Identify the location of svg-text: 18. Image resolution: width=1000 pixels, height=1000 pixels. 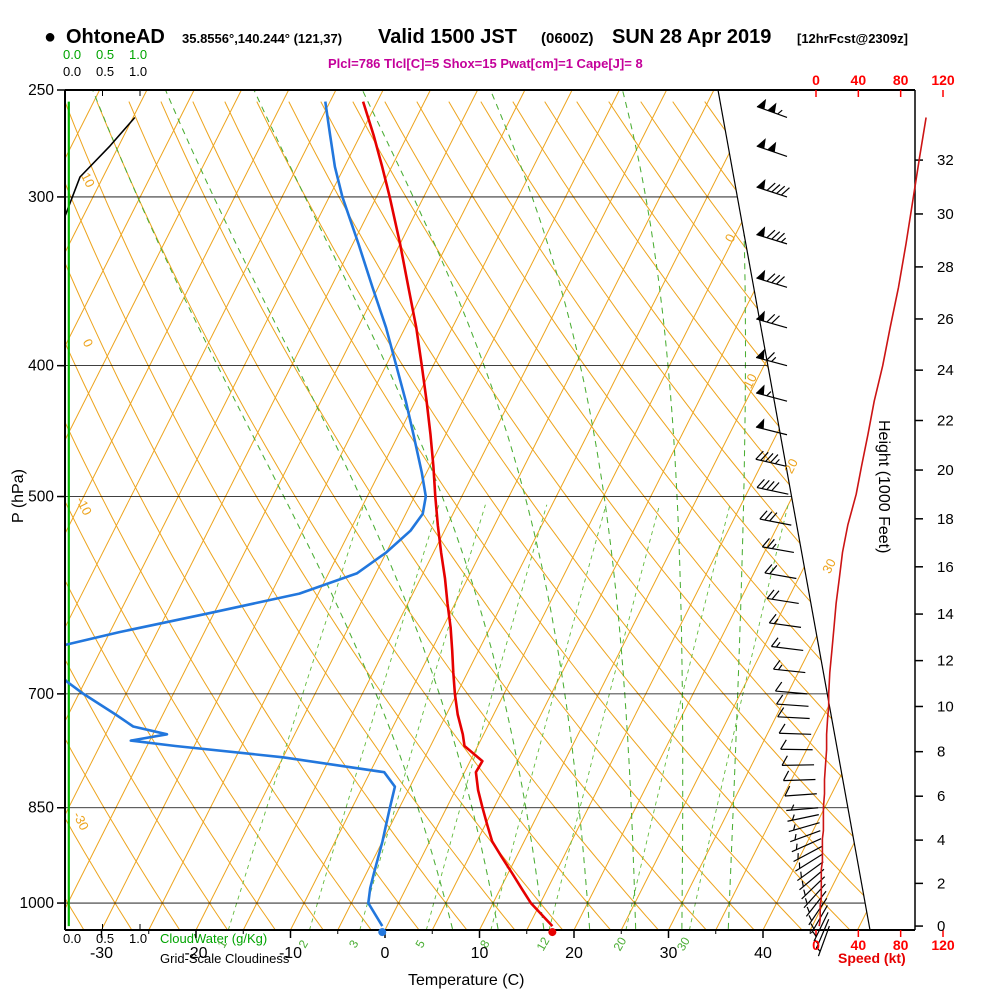
(945, 519).